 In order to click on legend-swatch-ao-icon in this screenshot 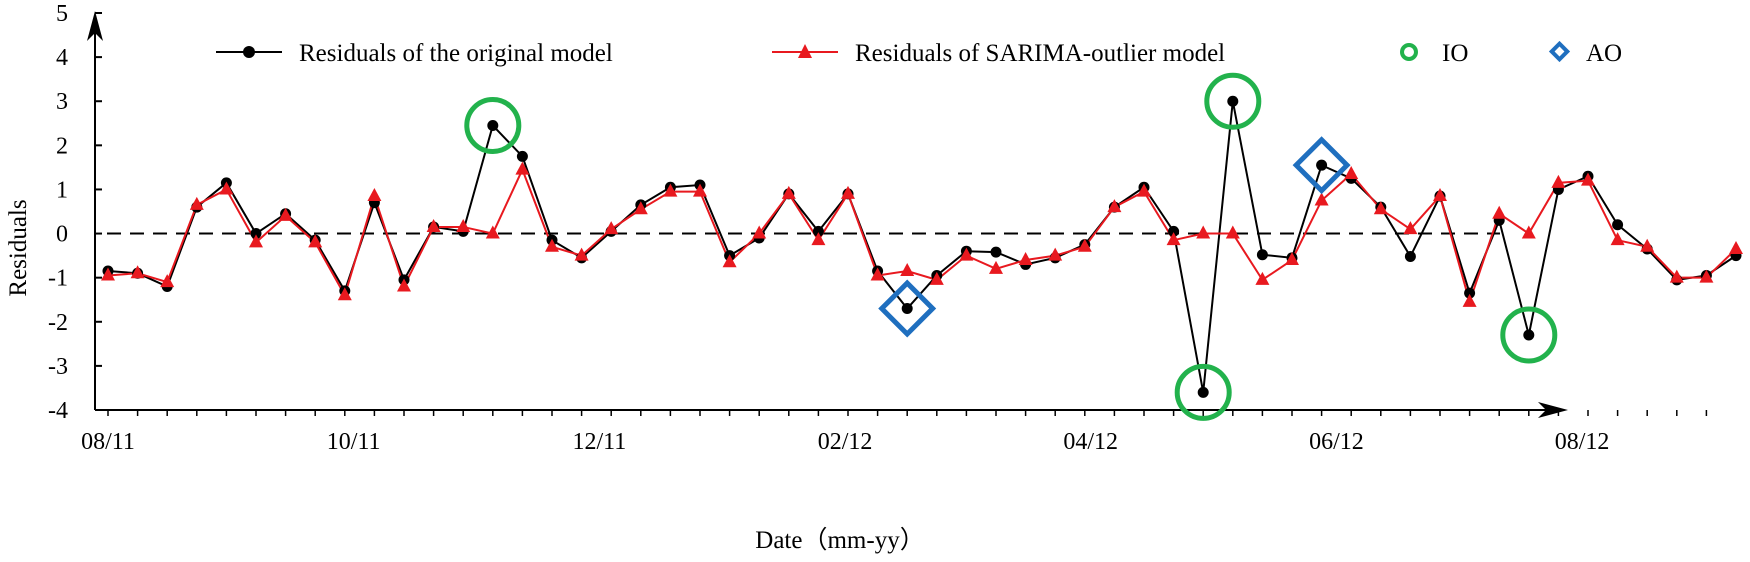, I will do `click(1559, 51)`.